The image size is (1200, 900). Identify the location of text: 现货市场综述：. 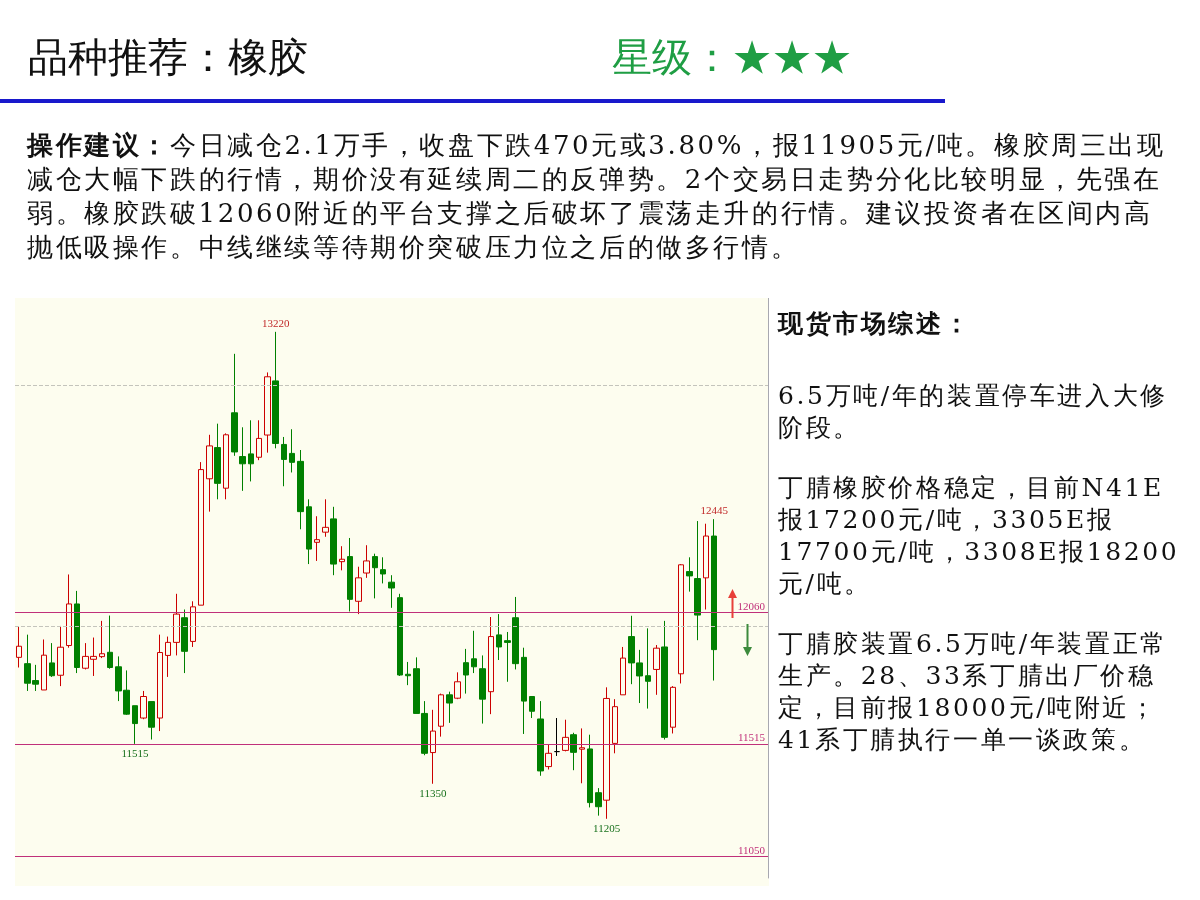
(875, 323).